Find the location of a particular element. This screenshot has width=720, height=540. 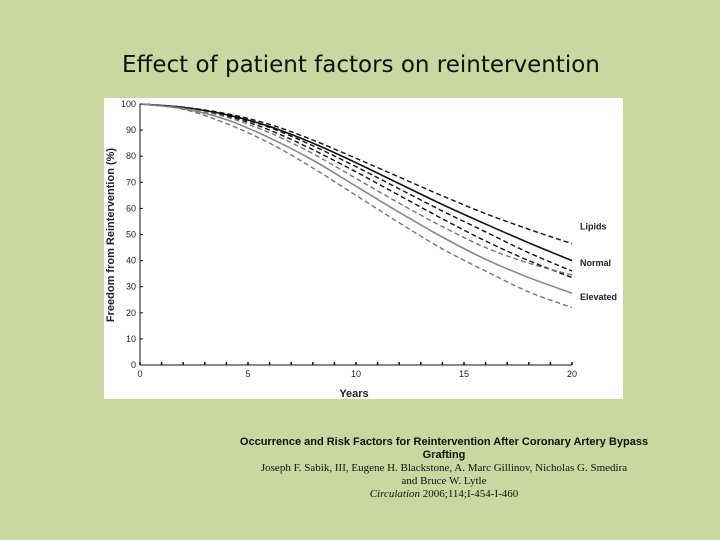

citation-reference: Circulation 2006;114;I-454-I-460 is located at coordinates (444, 494).